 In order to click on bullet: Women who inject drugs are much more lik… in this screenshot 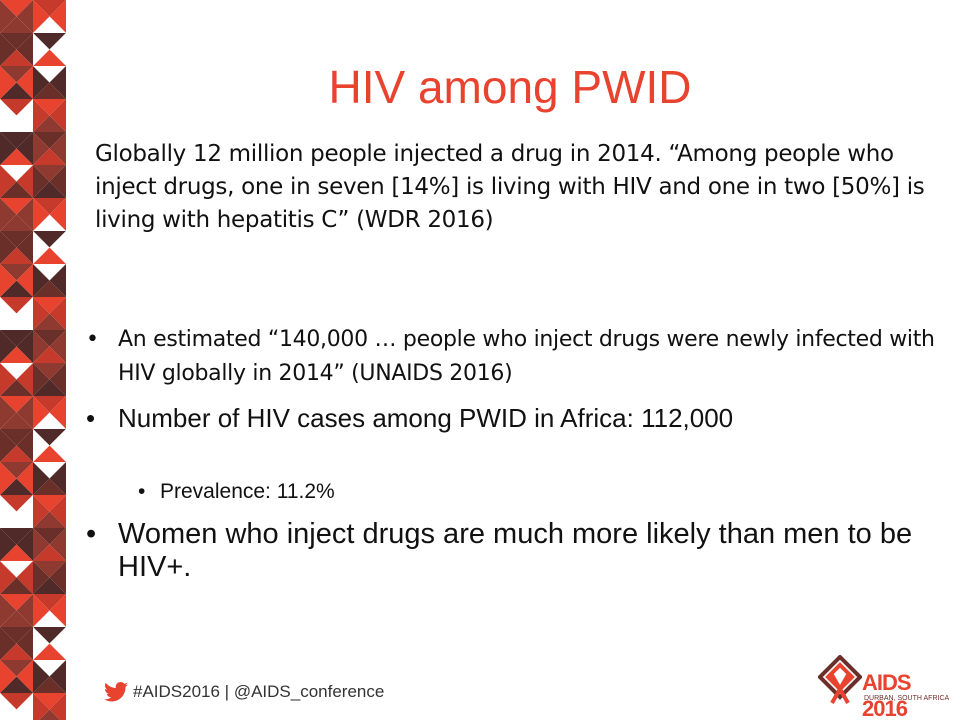, I will do `click(512, 551)`.